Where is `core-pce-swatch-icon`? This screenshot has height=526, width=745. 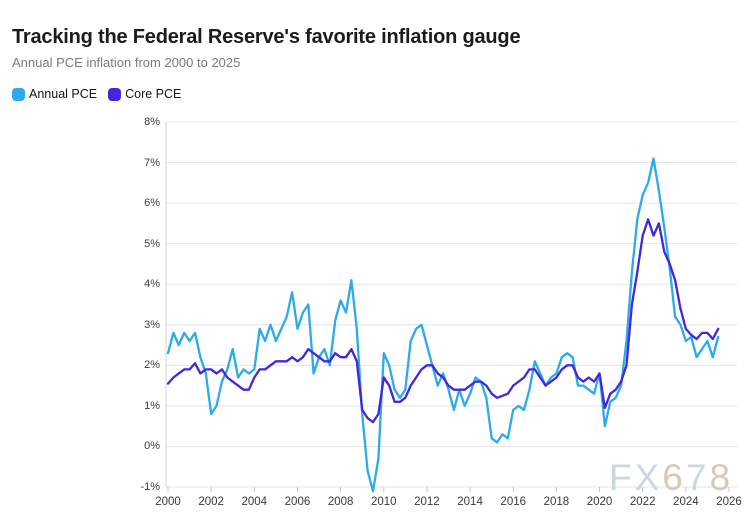 core-pce-swatch-icon is located at coordinates (115, 94).